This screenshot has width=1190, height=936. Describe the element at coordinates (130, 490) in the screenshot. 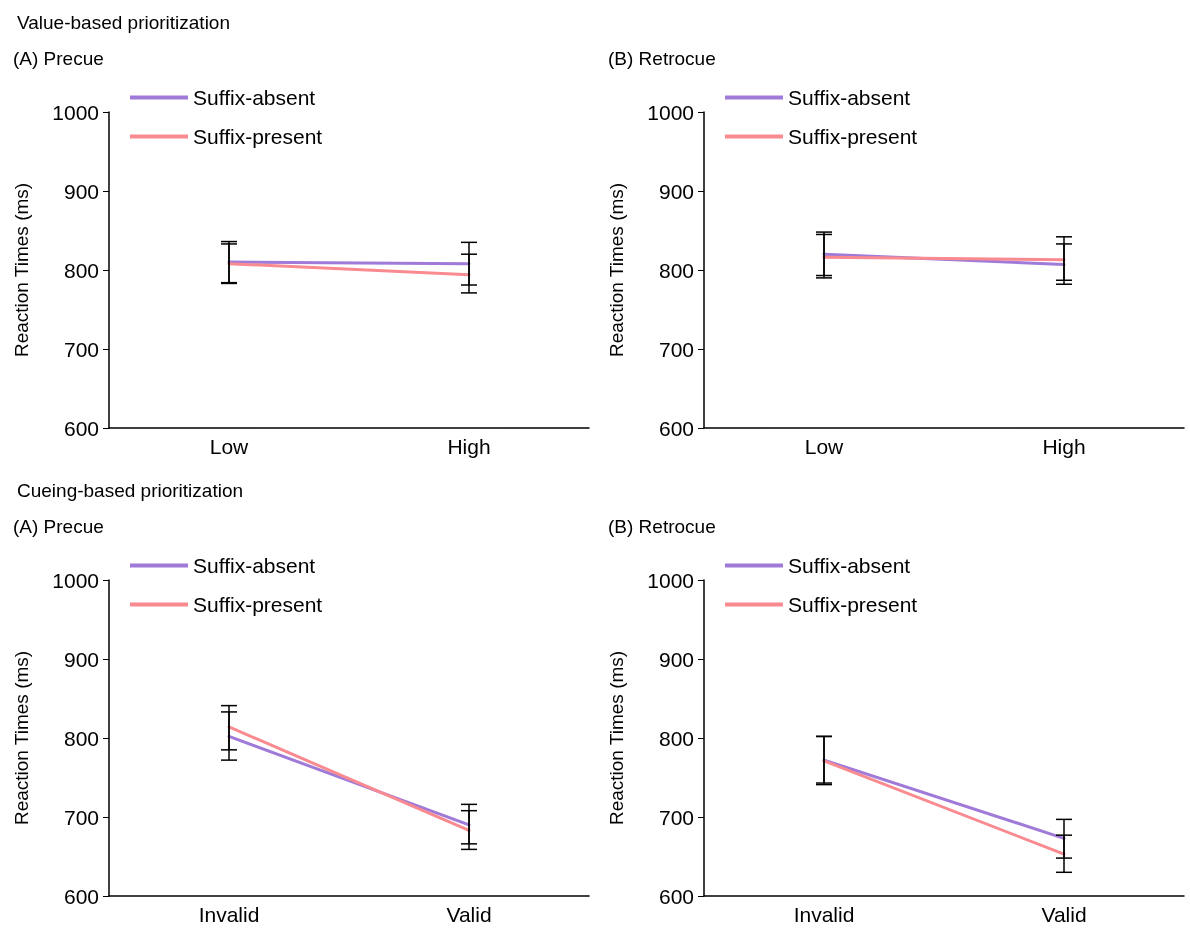

I see `chart-title: Cueing-based prioritization` at that location.